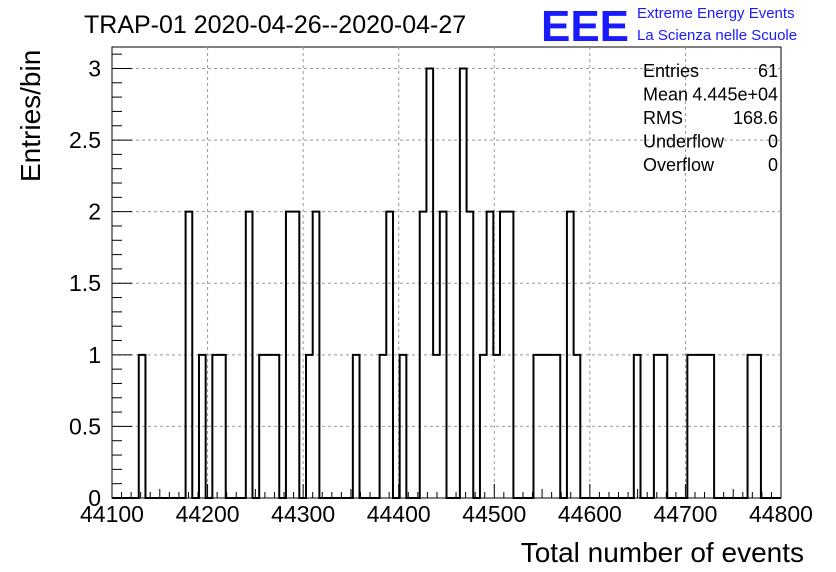 Image resolution: width=836 pixels, height=572 pixels. What do you see at coordinates (94, 498) in the screenshot?
I see `y-tick-label: 0` at bounding box center [94, 498].